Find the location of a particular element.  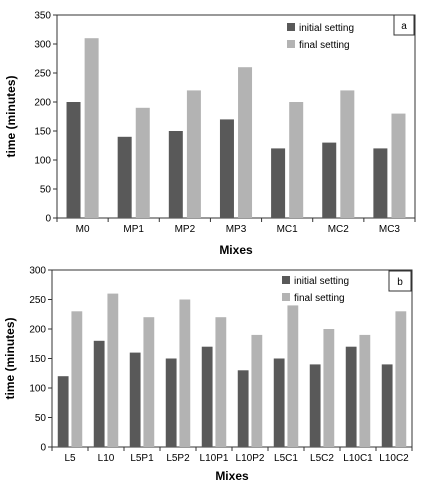

chart2-panel-tag: b is located at coordinates (400, 282).